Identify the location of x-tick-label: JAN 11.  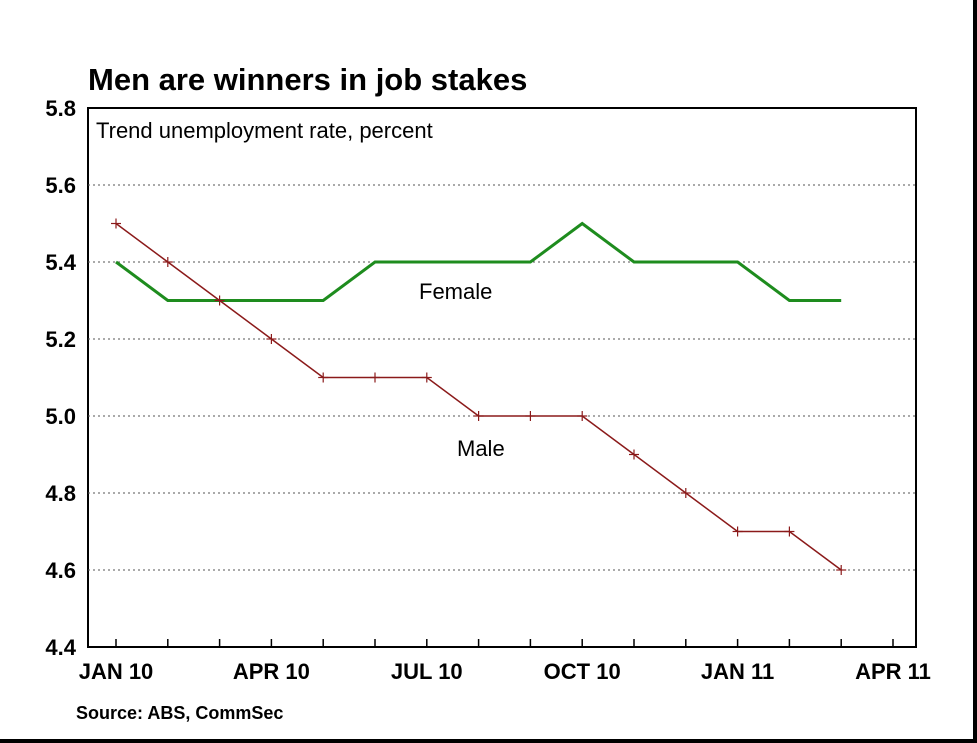
(737, 671).